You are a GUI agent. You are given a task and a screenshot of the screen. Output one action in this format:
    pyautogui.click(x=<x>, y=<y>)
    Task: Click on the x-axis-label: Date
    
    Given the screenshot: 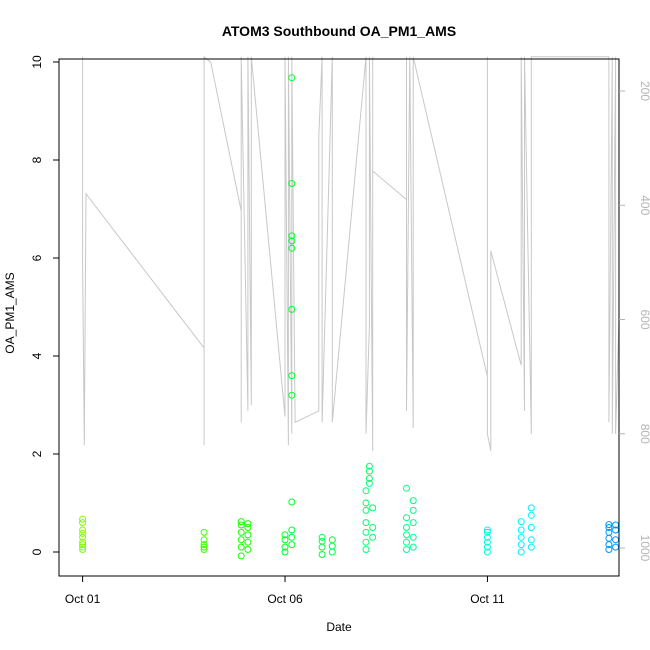 What is the action you would take?
    pyautogui.click(x=339, y=627)
    